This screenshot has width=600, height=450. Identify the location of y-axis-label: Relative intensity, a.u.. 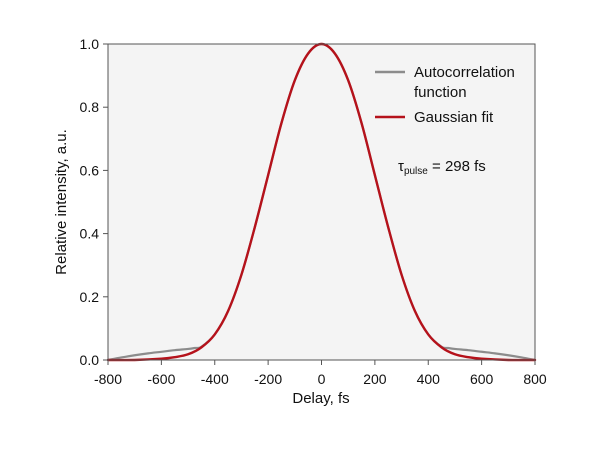
(61, 202).